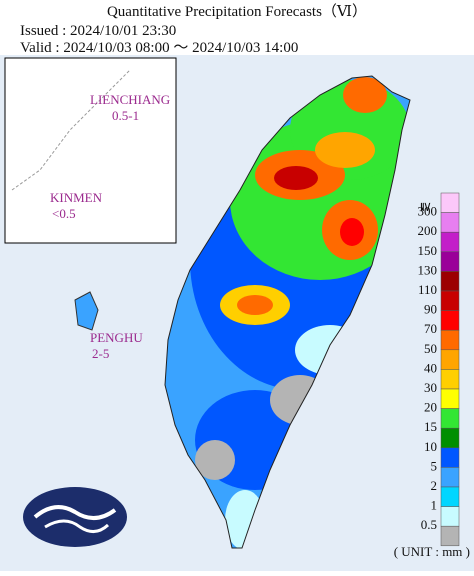  What do you see at coordinates (430, 426) in the screenshot?
I see `legend-label: 15` at bounding box center [430, 426].